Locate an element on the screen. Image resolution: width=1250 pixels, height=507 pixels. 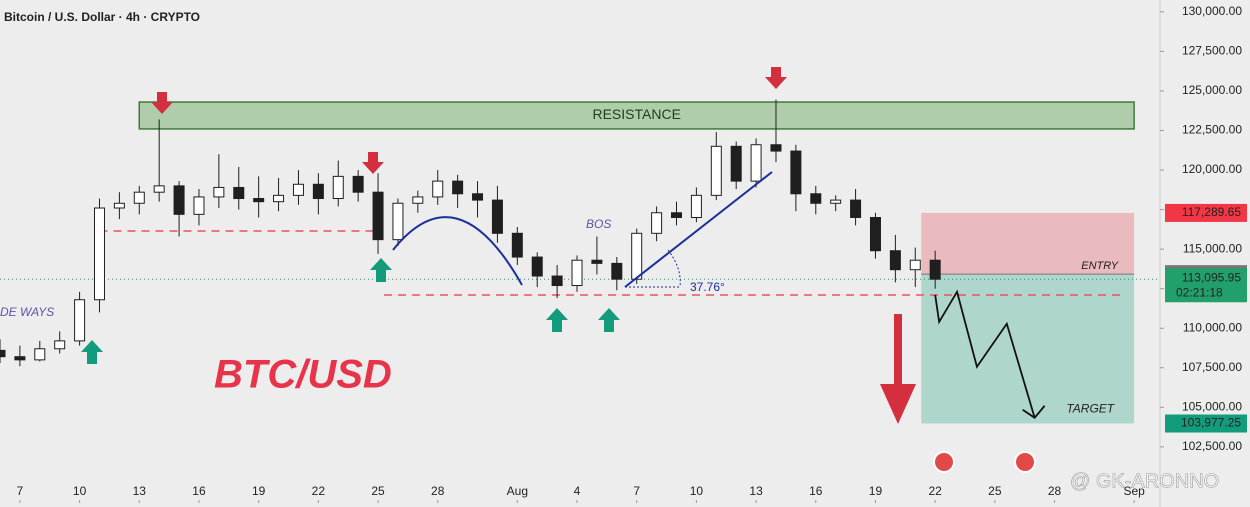
x-tick-label: 16 is located at coordinates (199, 491).